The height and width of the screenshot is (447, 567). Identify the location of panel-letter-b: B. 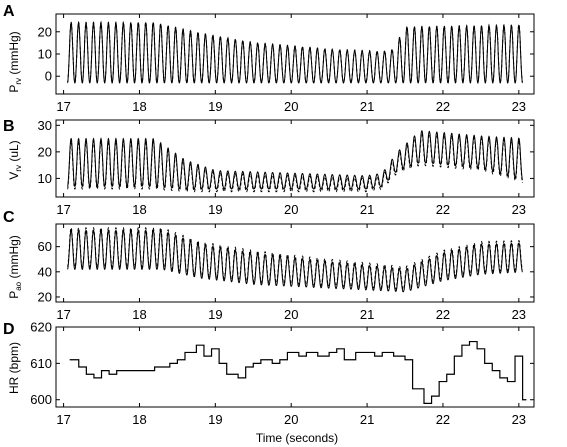
(9, 126).